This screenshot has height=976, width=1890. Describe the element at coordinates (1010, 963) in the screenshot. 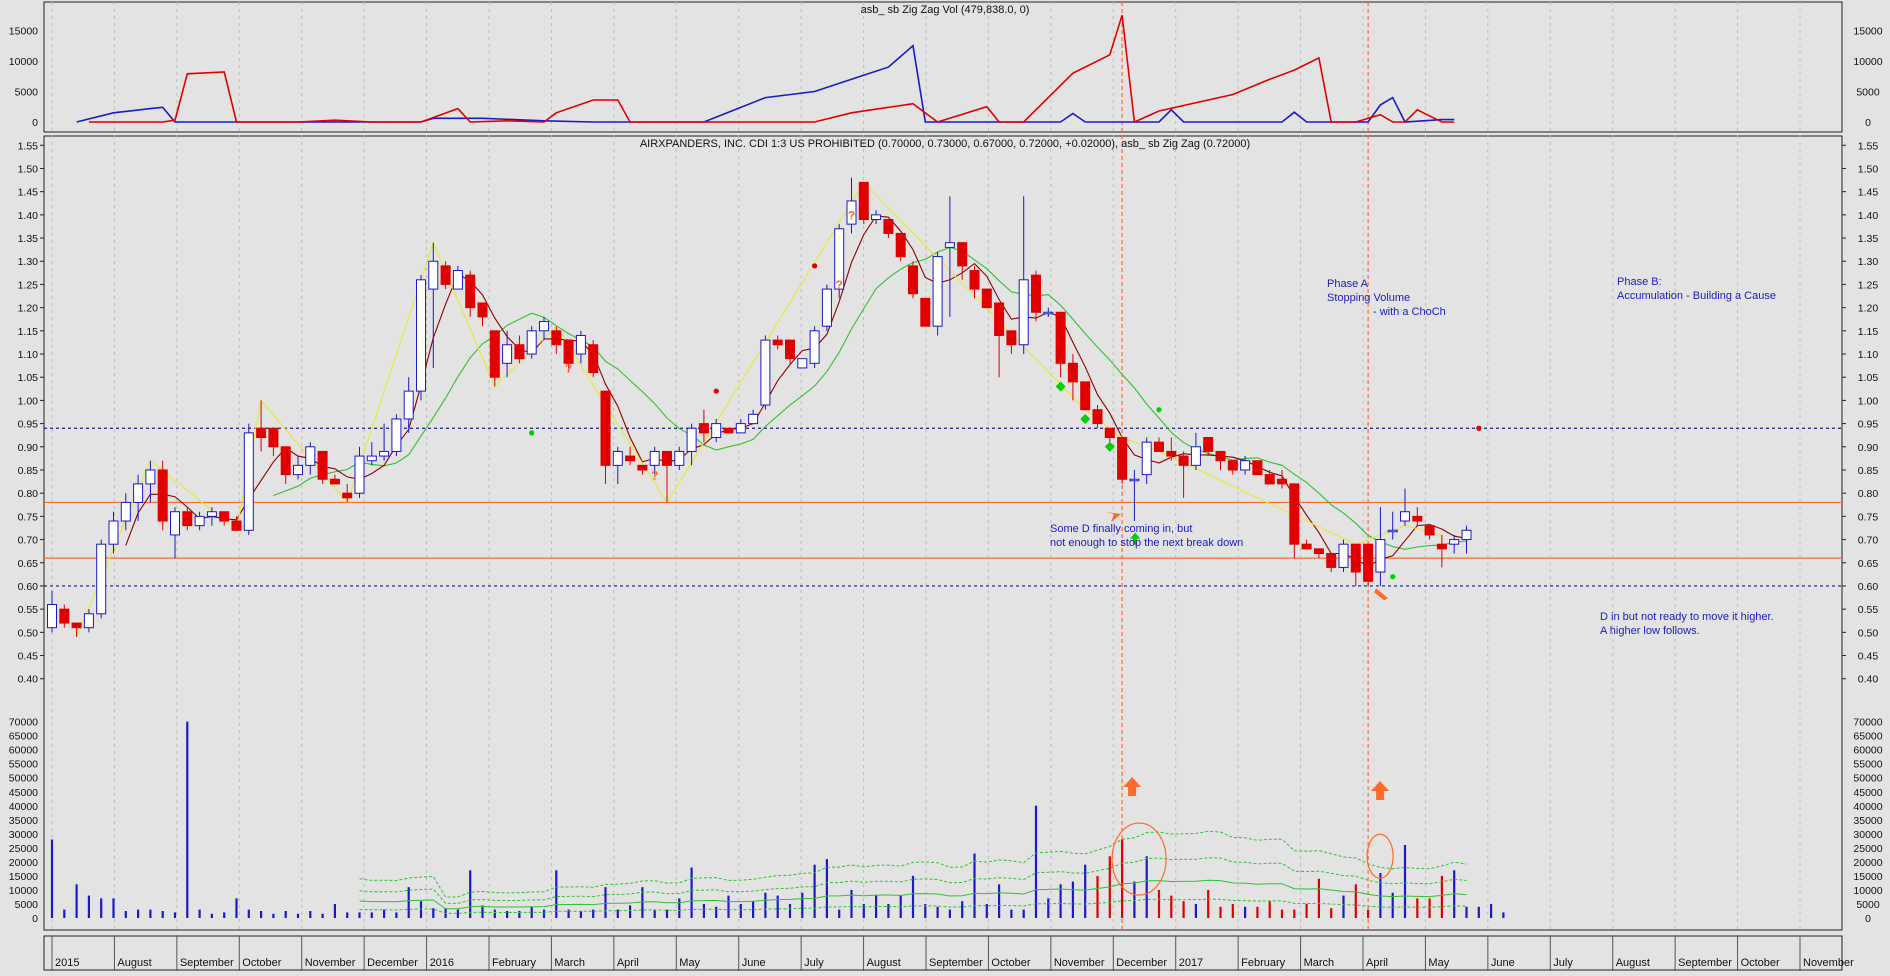

I see `x-axis-label: October` at that location.